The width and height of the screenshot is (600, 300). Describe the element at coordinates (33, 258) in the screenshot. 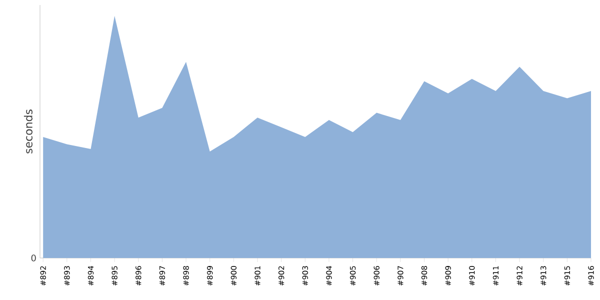

I see `text: 0` at that location.